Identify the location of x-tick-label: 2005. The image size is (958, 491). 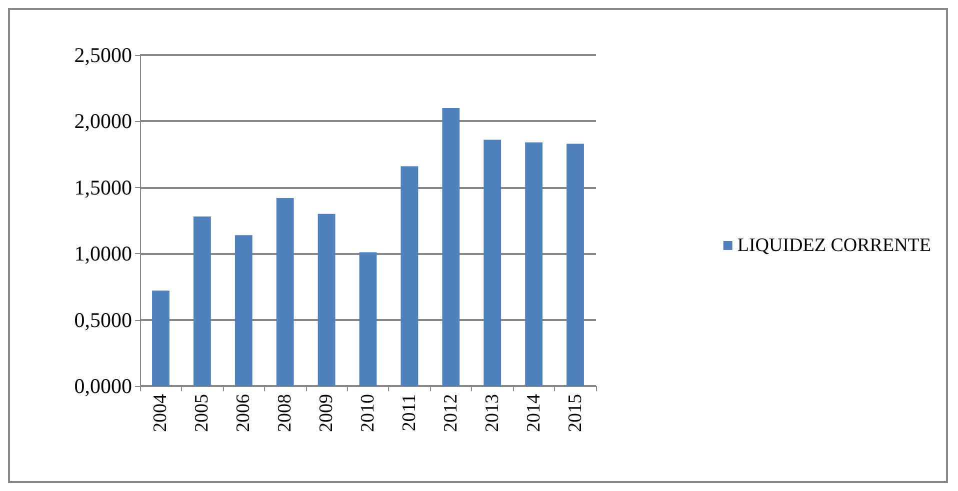
(202, 413).